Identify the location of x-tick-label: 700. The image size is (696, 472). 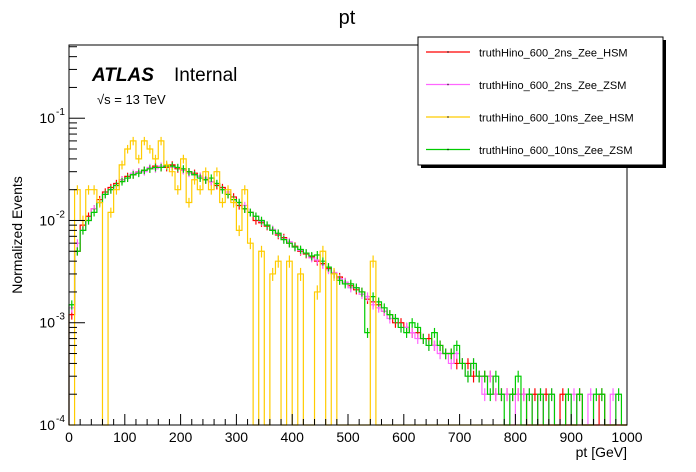
(460, 437).